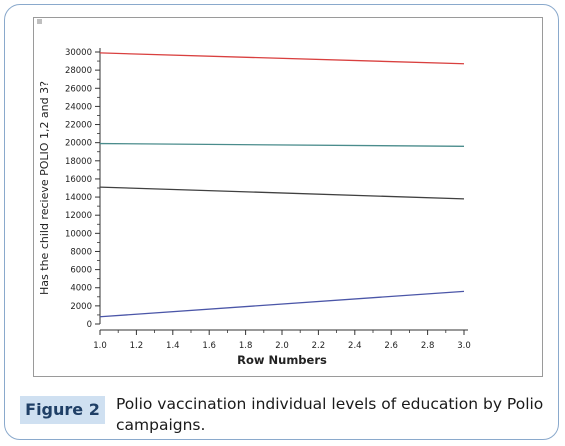  Describe the element at coordinates (319, 346) in the screenshot. I see `x-tick-label: 2.2` at that location.